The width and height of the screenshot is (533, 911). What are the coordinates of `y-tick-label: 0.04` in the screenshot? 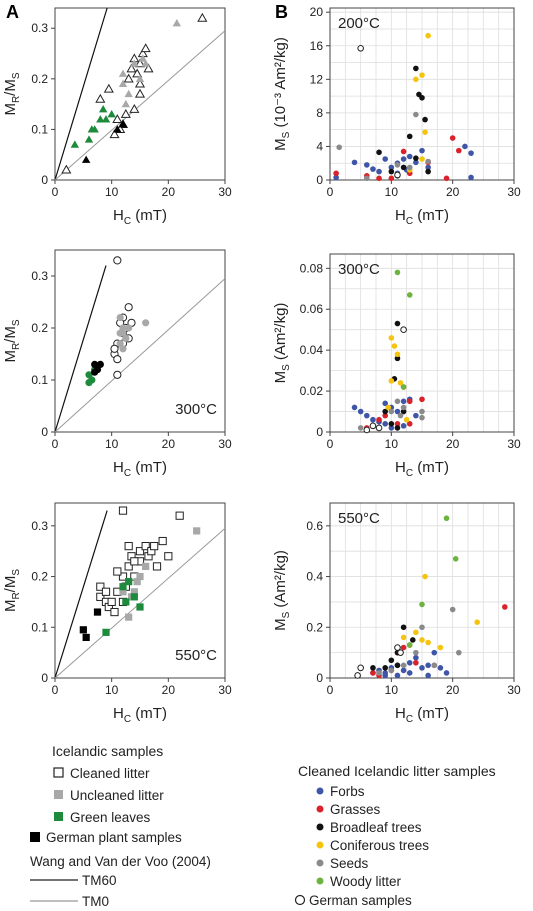 It's located at (312, 350).